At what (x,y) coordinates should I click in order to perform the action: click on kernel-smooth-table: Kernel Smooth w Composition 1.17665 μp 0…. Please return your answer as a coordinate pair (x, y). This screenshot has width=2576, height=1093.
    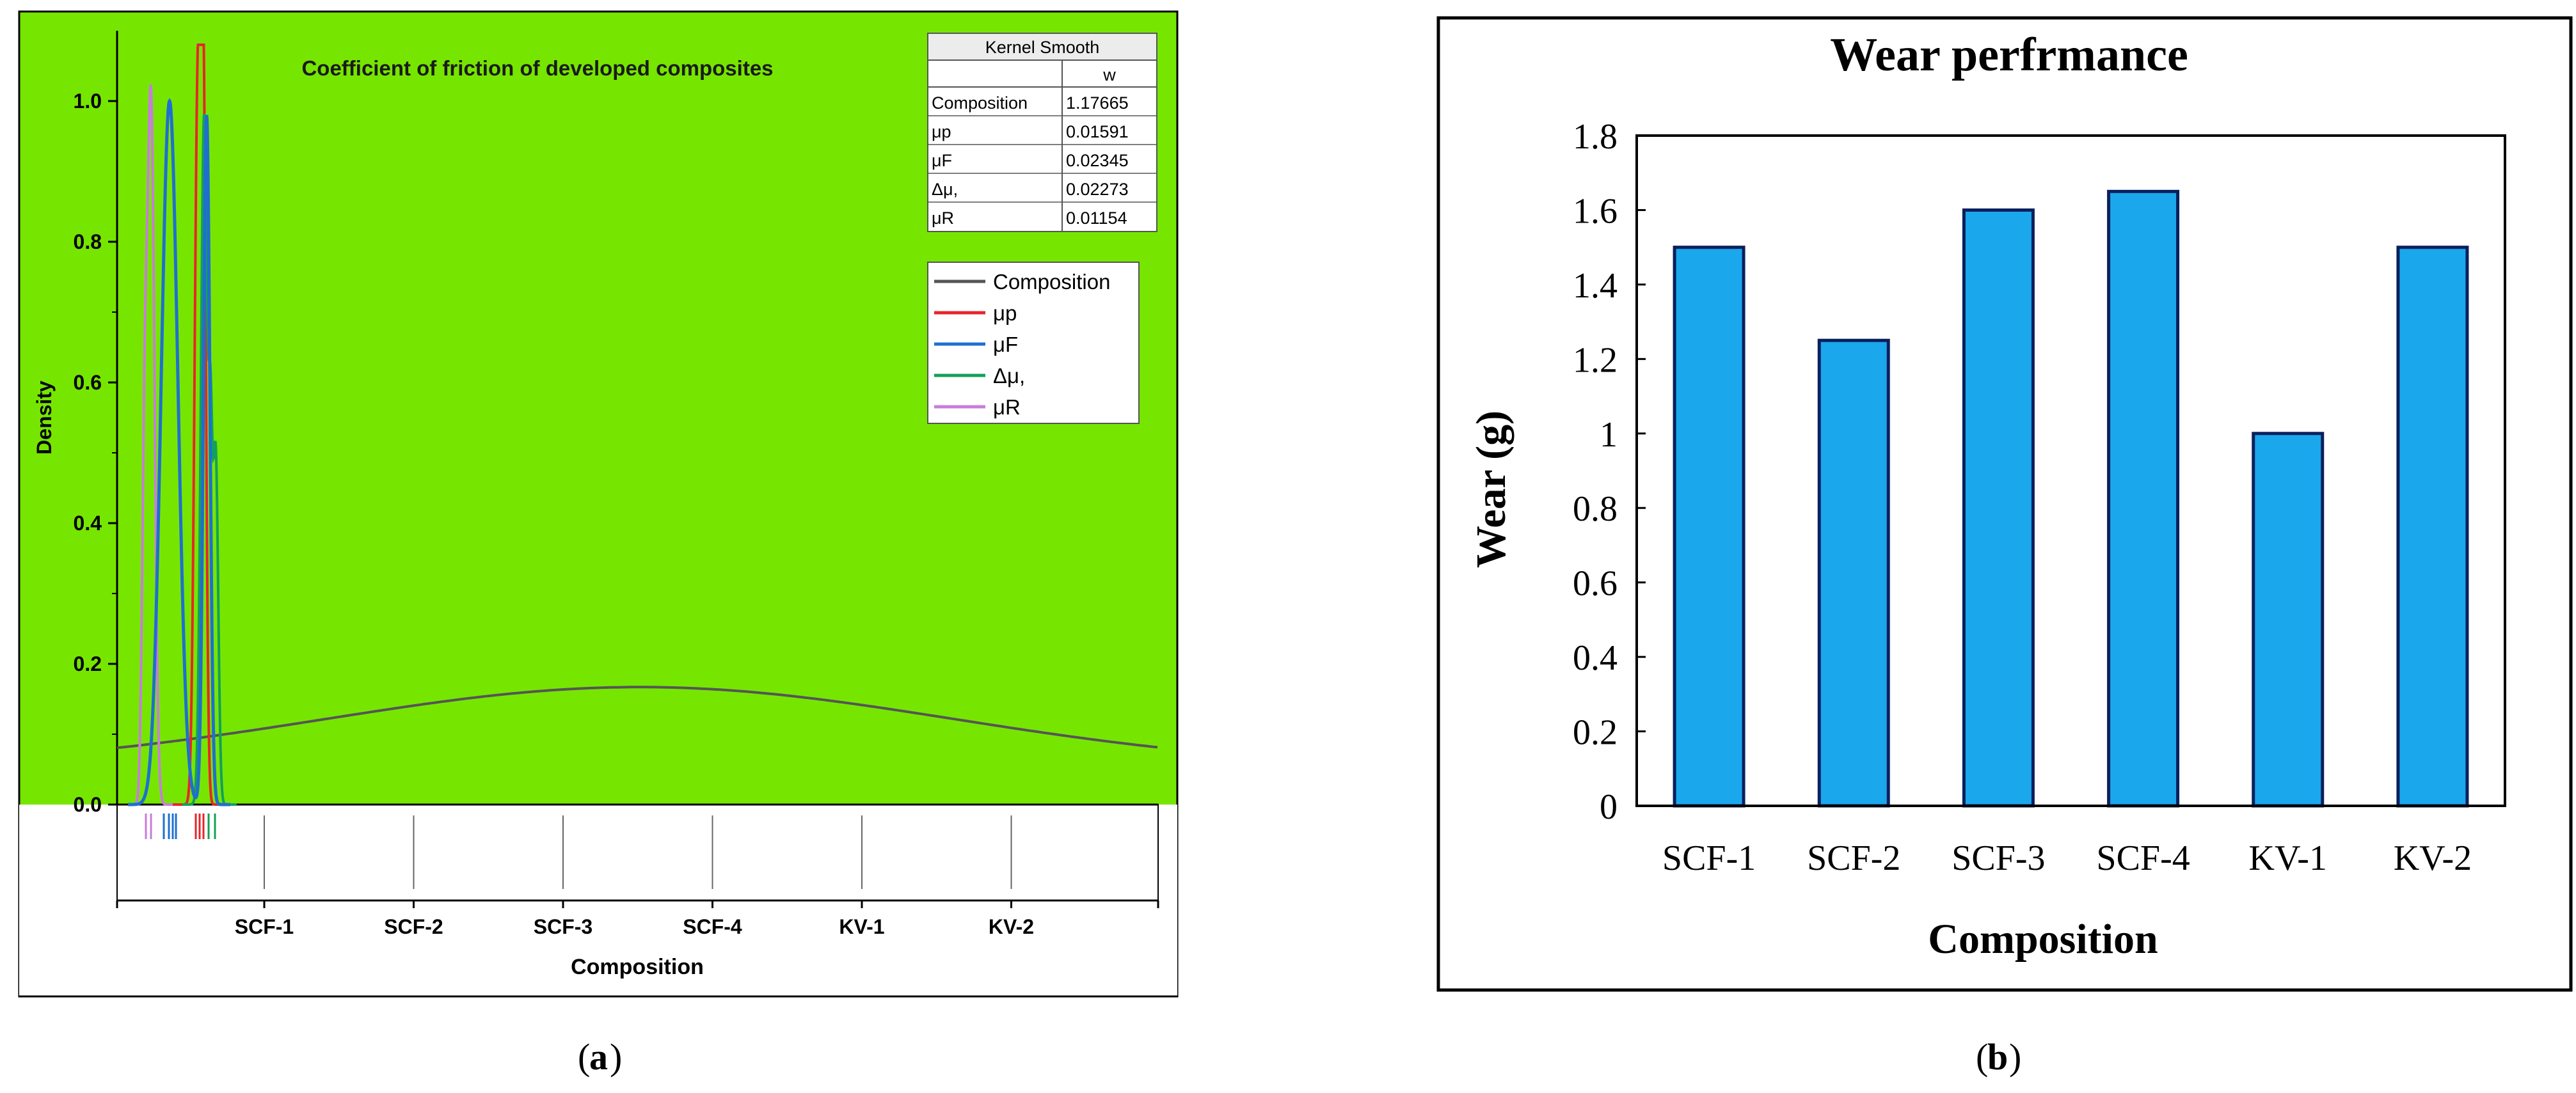
    Looking at the image, I should click on (1042, 132).